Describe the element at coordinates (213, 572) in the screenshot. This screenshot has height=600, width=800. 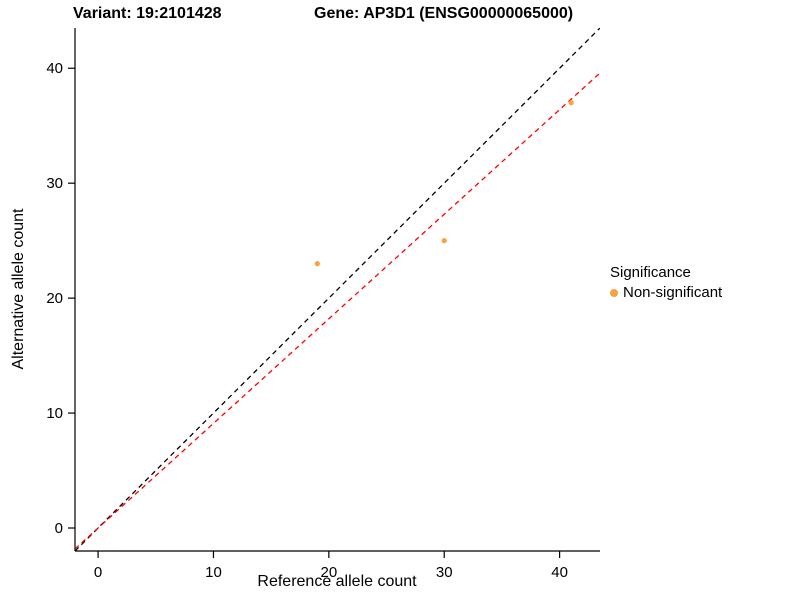
I see `x-tick-label: 10` at that location.